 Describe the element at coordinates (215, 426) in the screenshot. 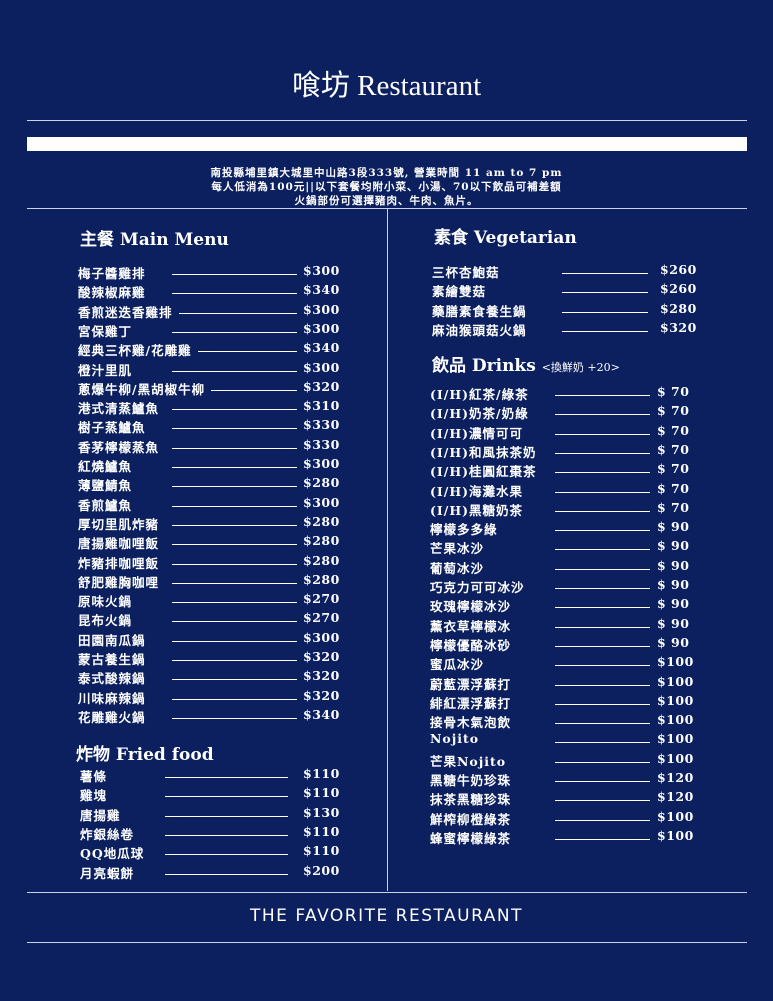

I see `menu-item: 樹子蒸鱸魚 $330` at that location.